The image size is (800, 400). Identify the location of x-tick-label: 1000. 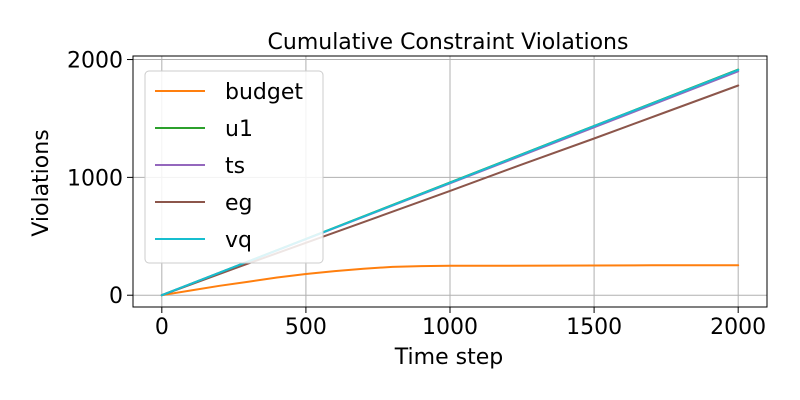
(450, 327).